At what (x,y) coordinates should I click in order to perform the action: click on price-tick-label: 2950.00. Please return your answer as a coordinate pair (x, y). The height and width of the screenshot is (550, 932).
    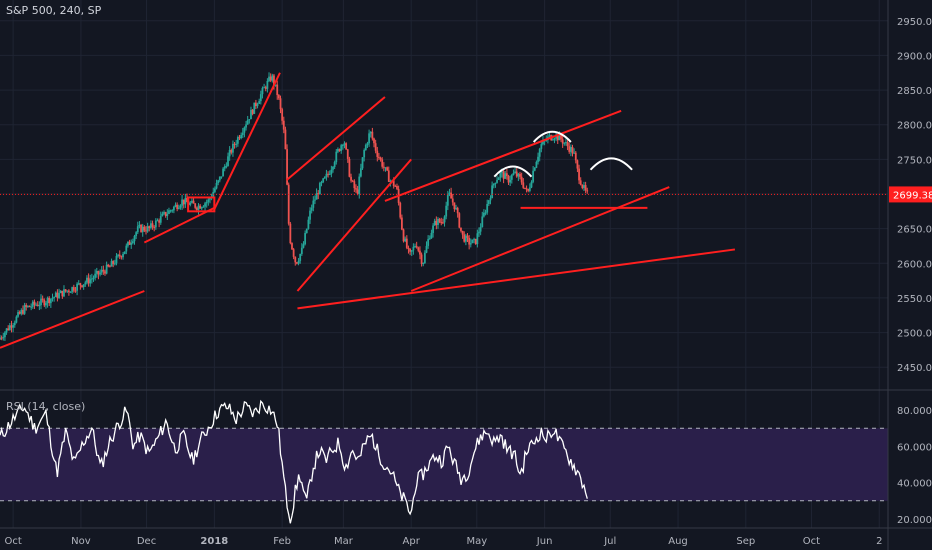
    Looking at the image, I should click on (914, 22).